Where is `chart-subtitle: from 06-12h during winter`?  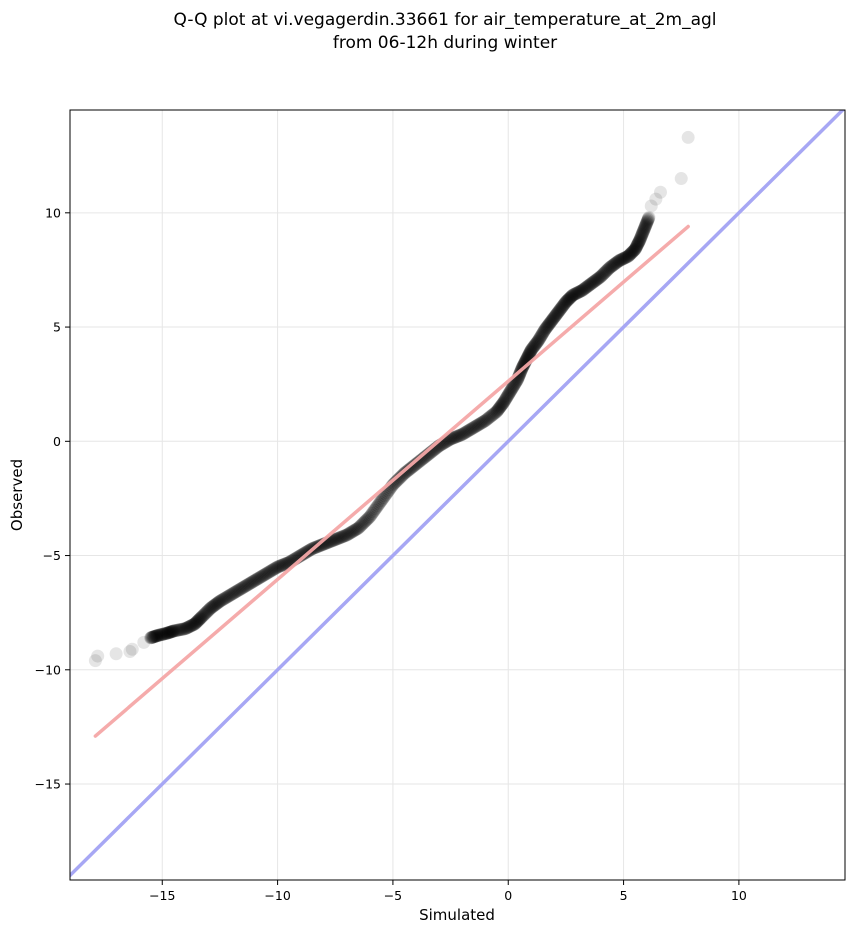 chart-subtitle: from 06-12h during winter is located at coordinates (445, 43).